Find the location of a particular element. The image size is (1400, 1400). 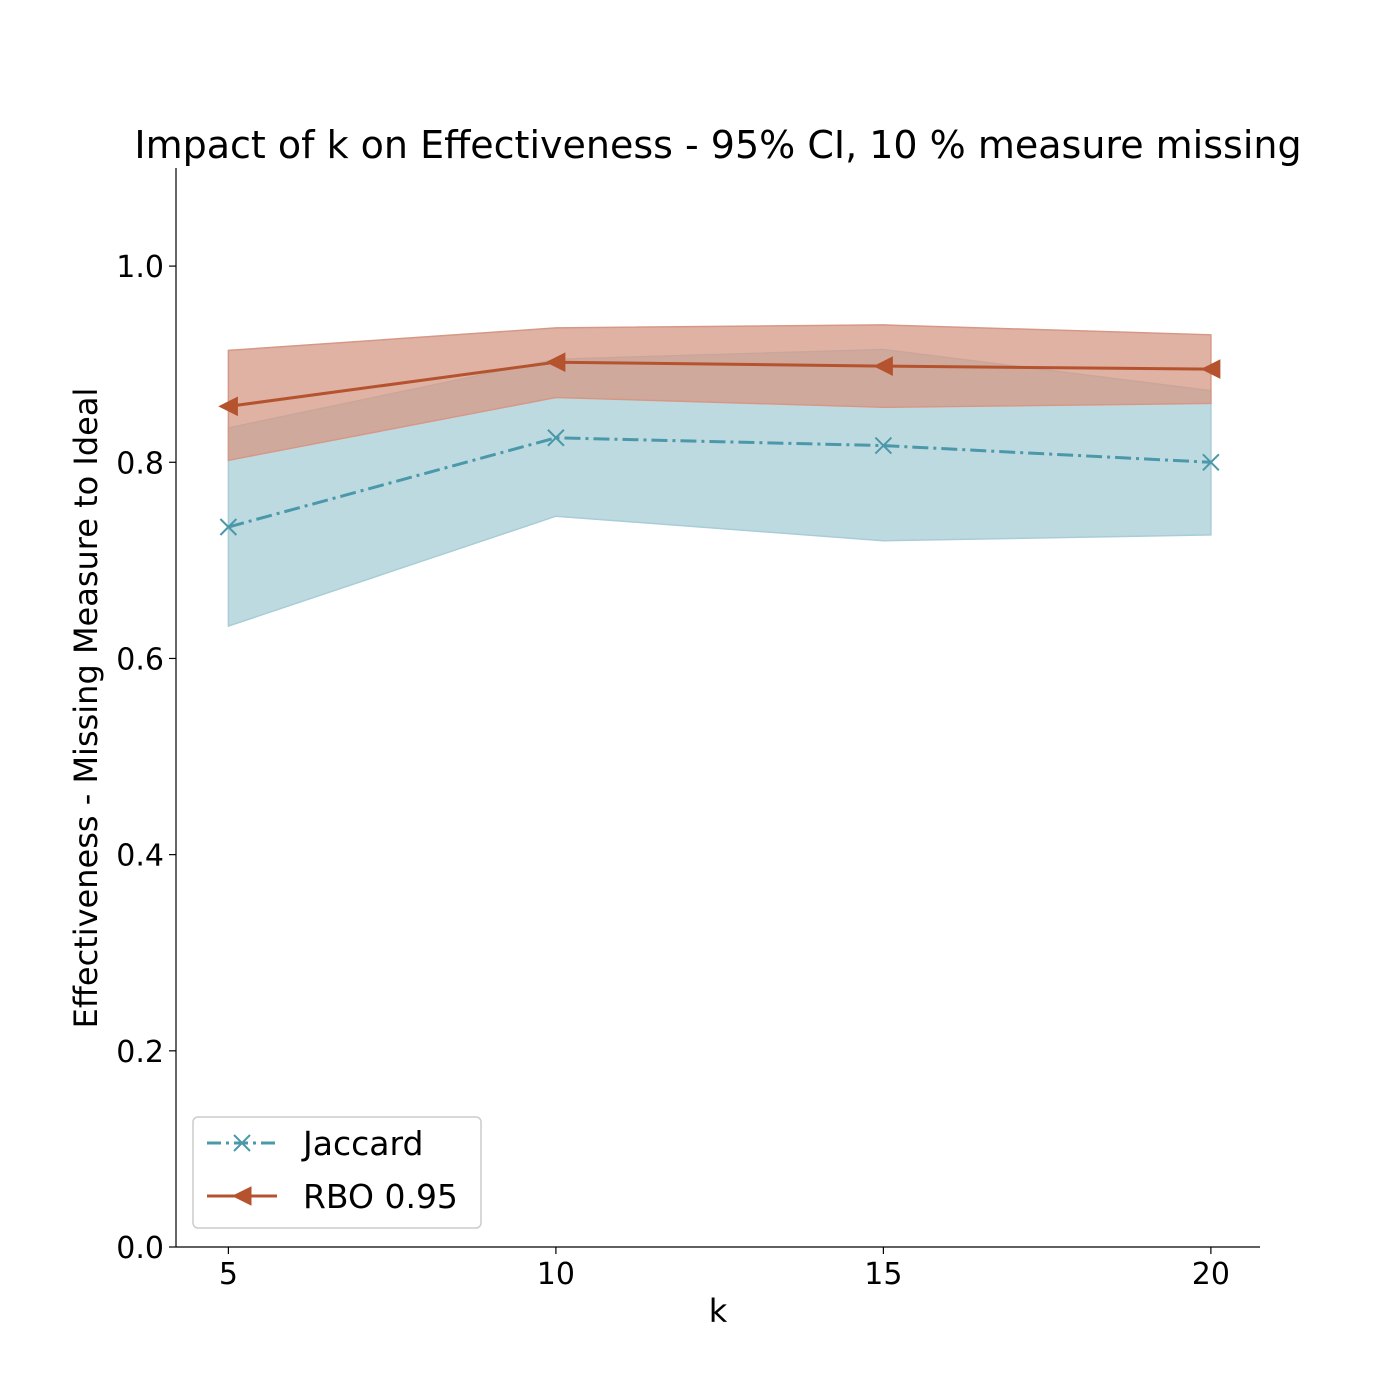

series-lines is located at coordinates (719, 444).